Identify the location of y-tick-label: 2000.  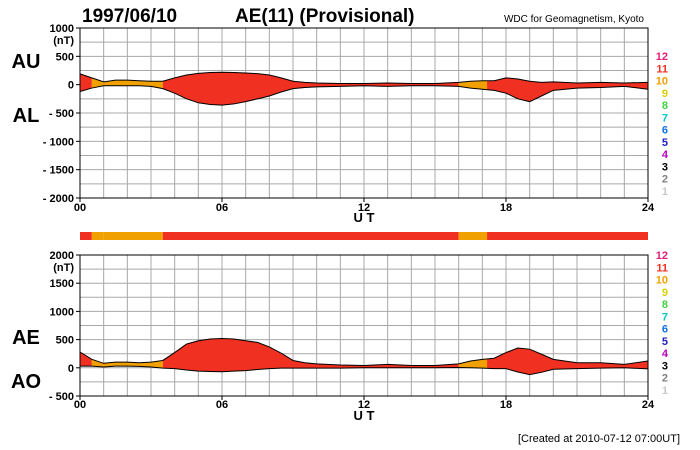
(62, 256).